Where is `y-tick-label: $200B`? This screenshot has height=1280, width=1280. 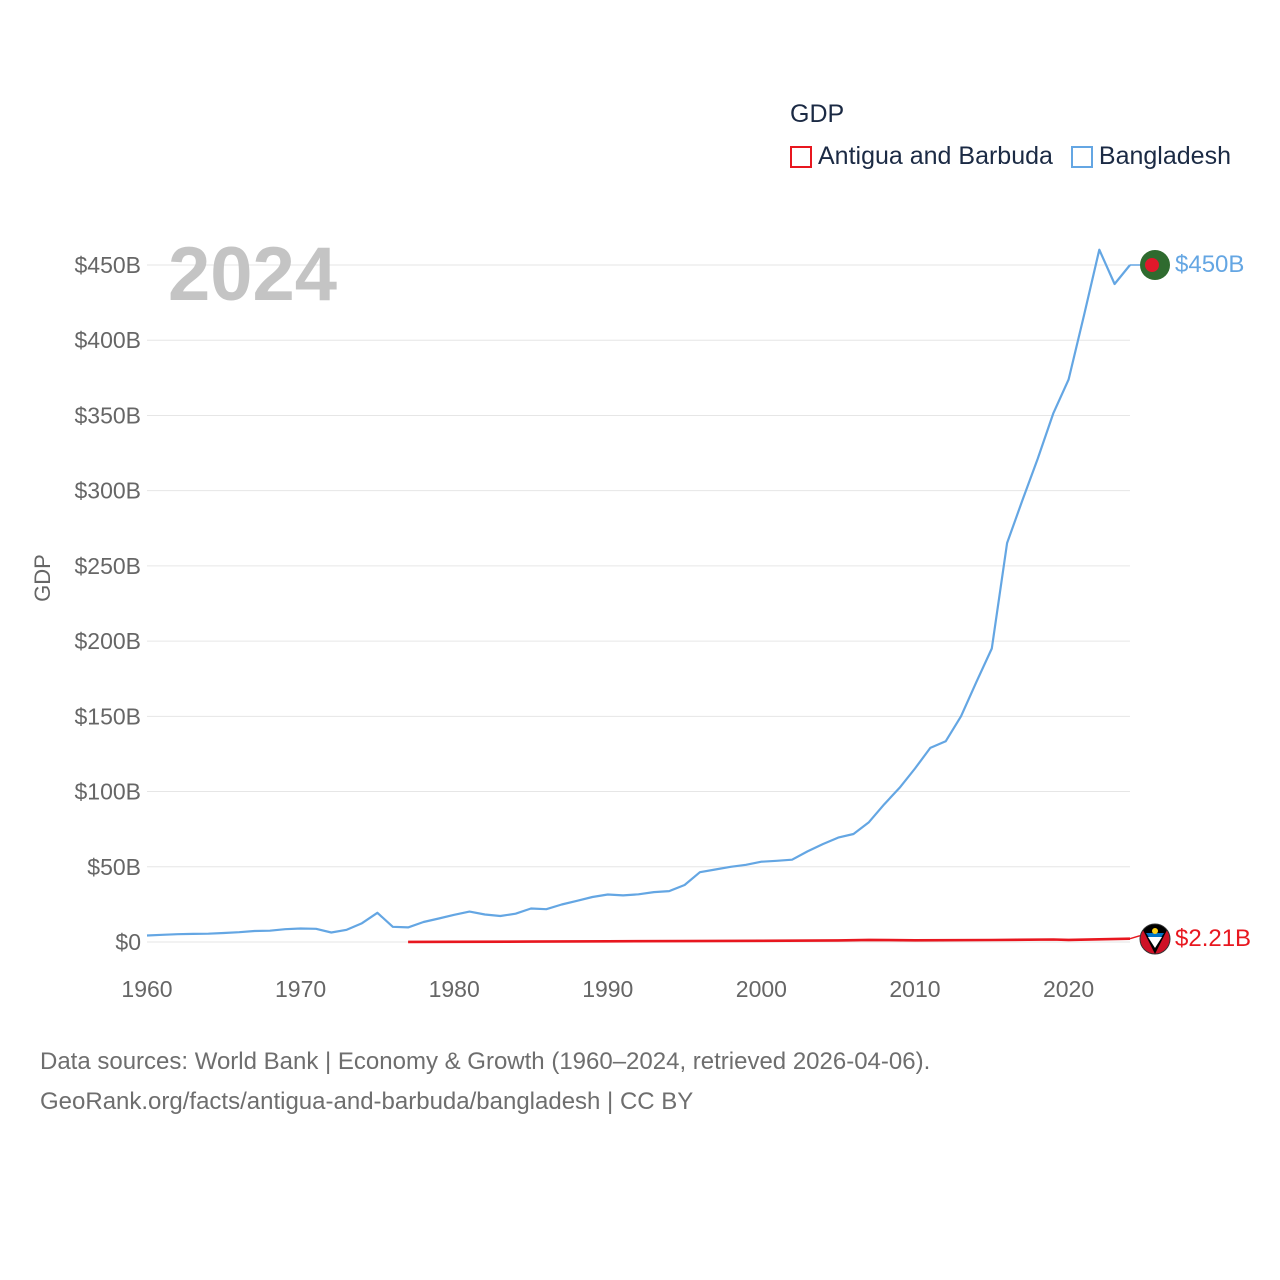
y-tick-label: $200B is located at coordinates (107, 641).